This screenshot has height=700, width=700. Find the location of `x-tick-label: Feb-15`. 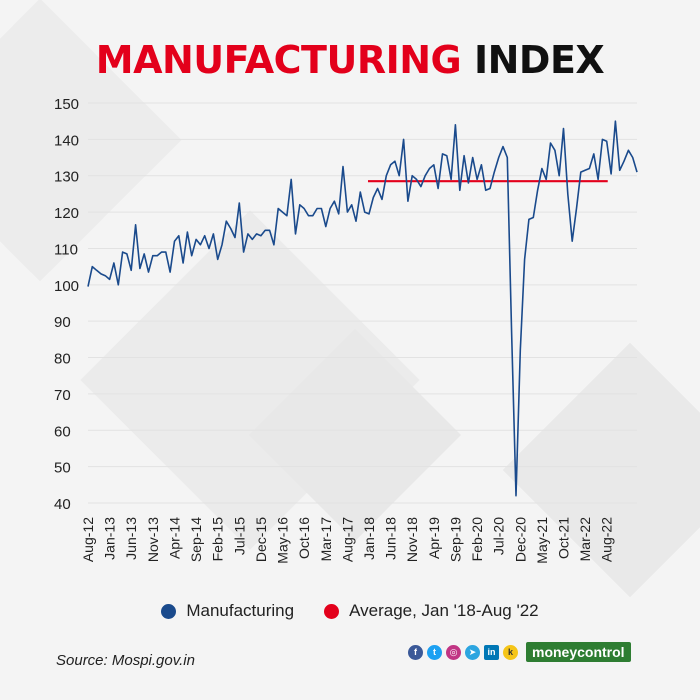

x-tick-label: Feb-15 is located at coordinates (218, 539).